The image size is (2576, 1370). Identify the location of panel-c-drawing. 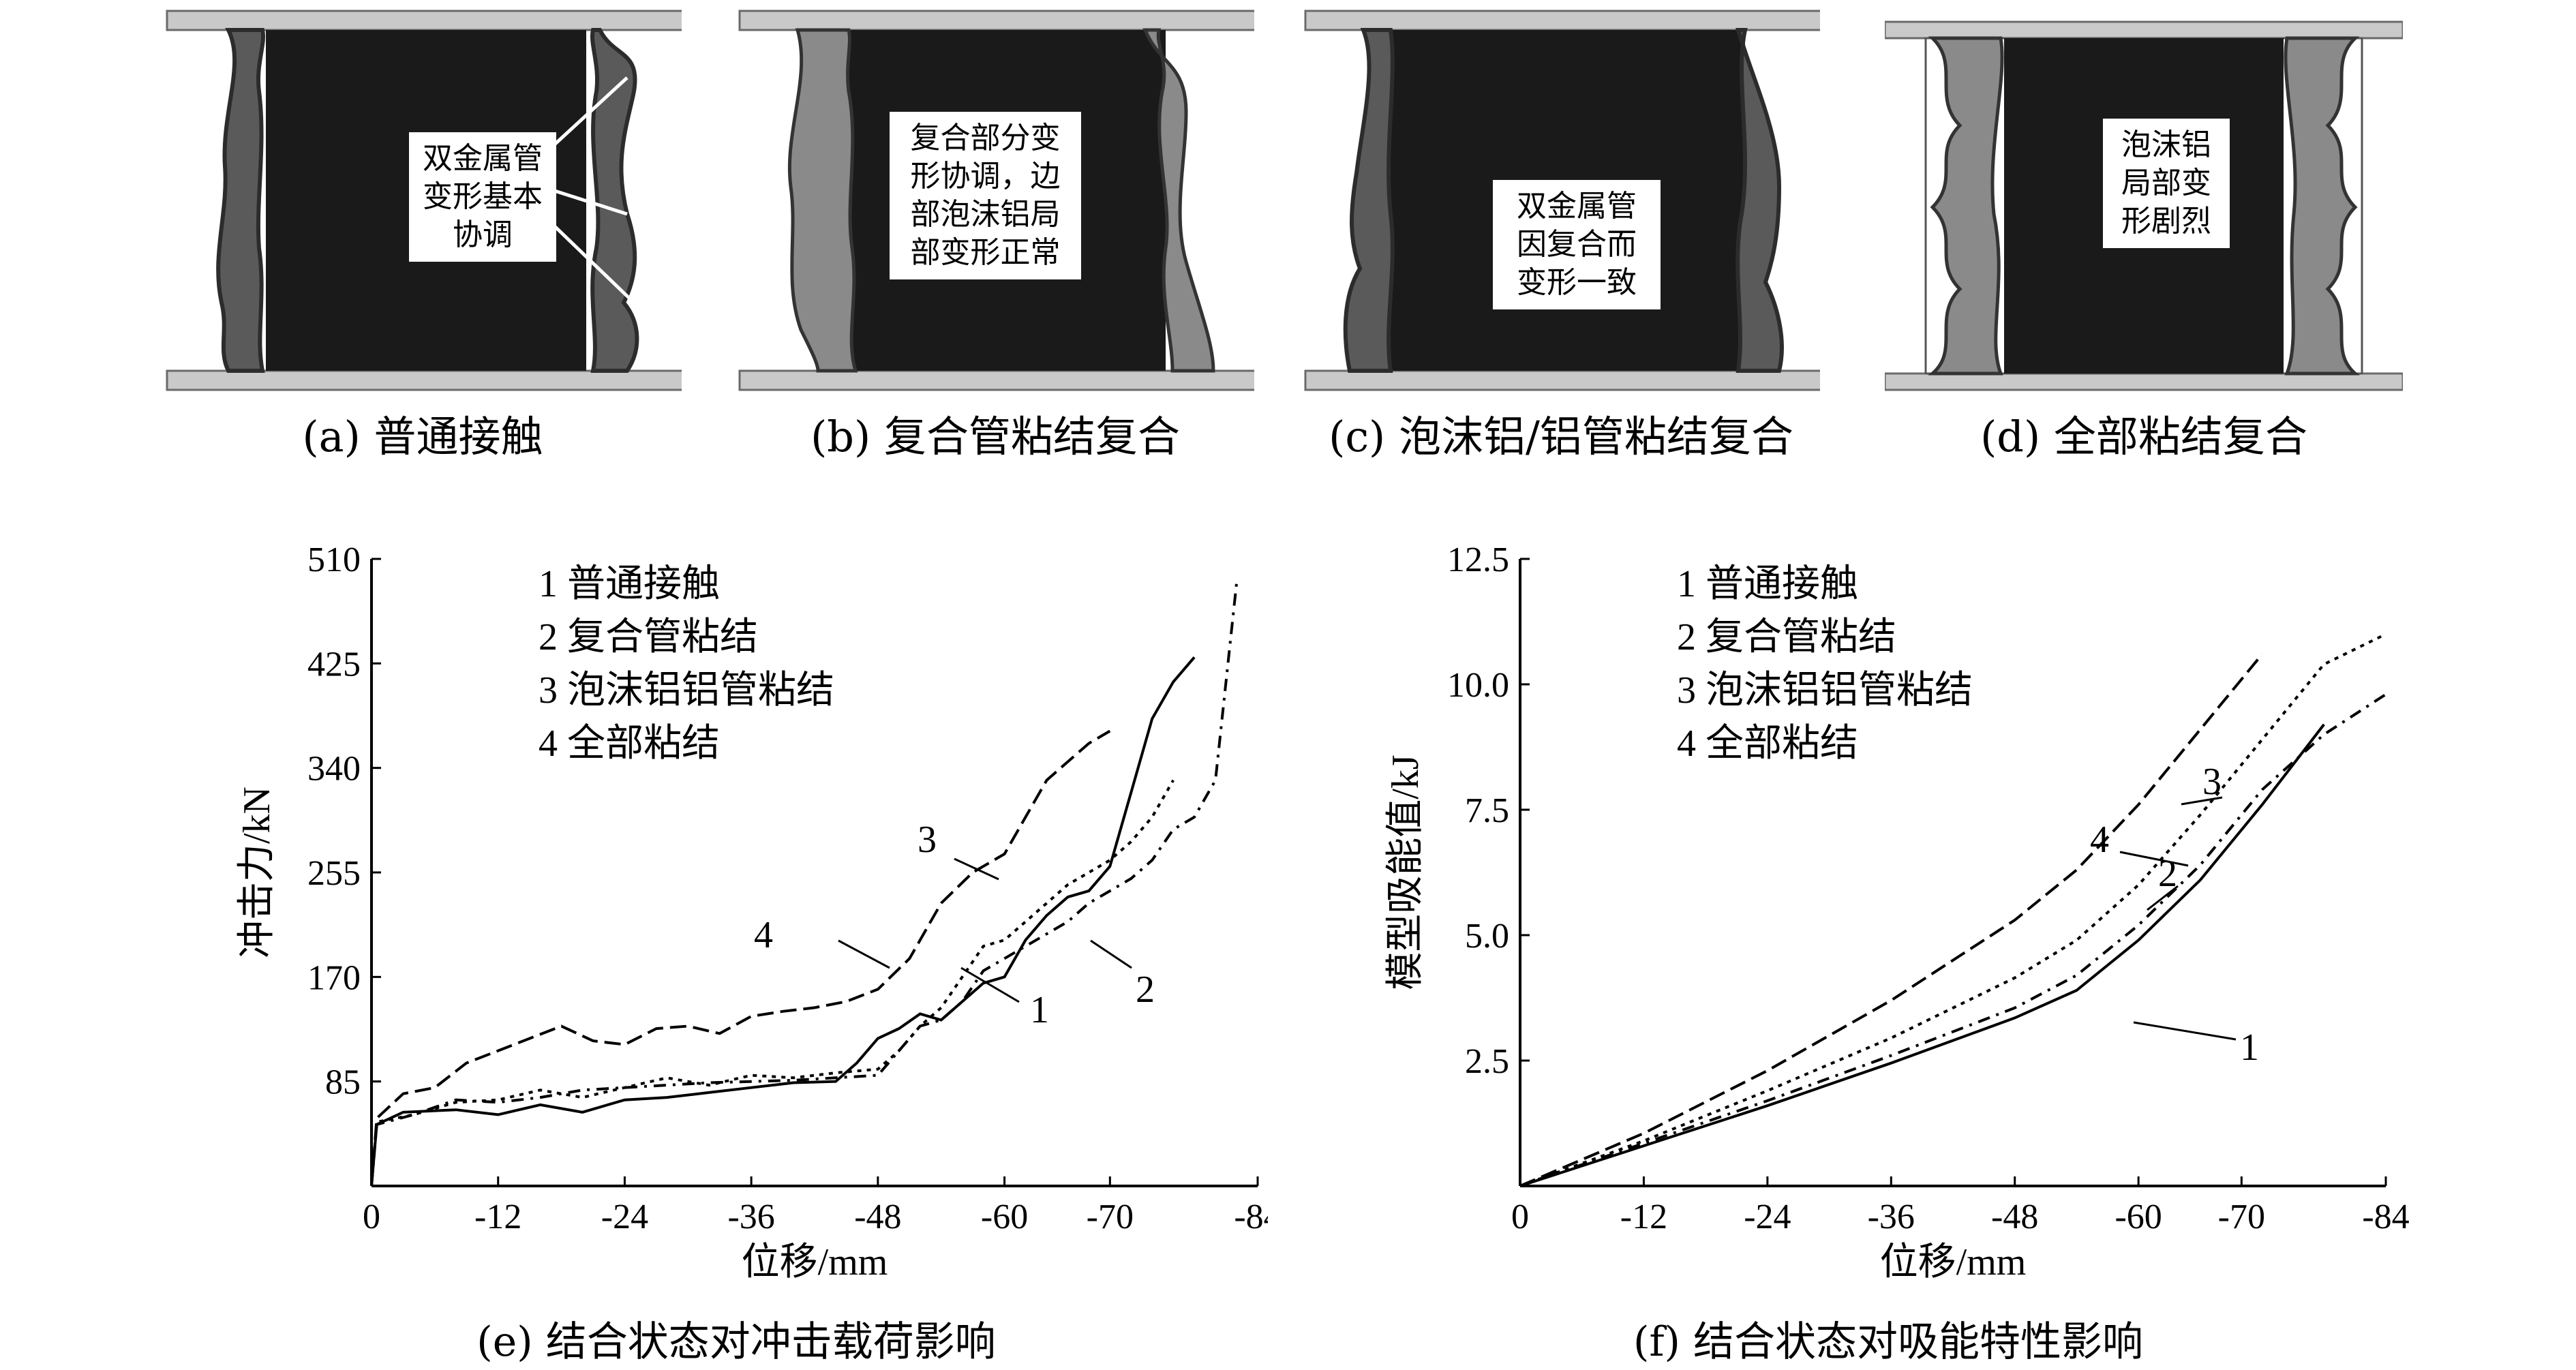
(1562, 200).